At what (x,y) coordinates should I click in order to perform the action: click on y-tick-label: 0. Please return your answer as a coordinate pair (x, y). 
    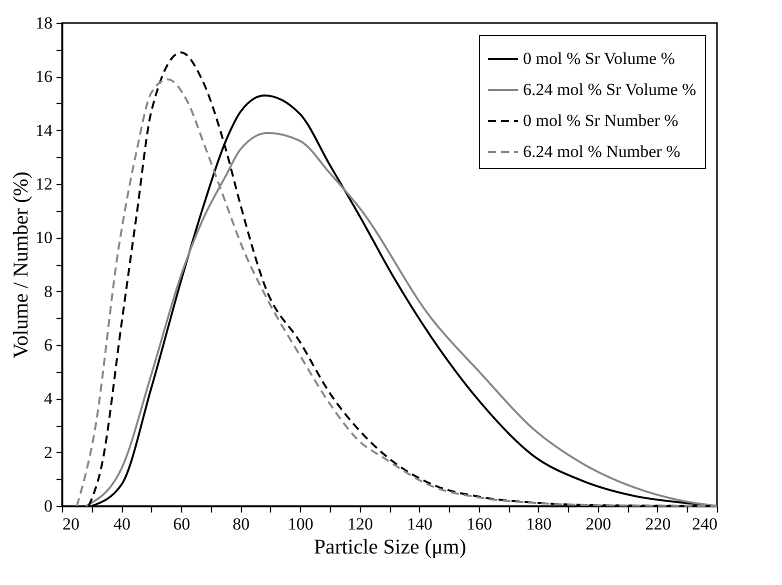
    Looking at the image, I should click on (48, 506).